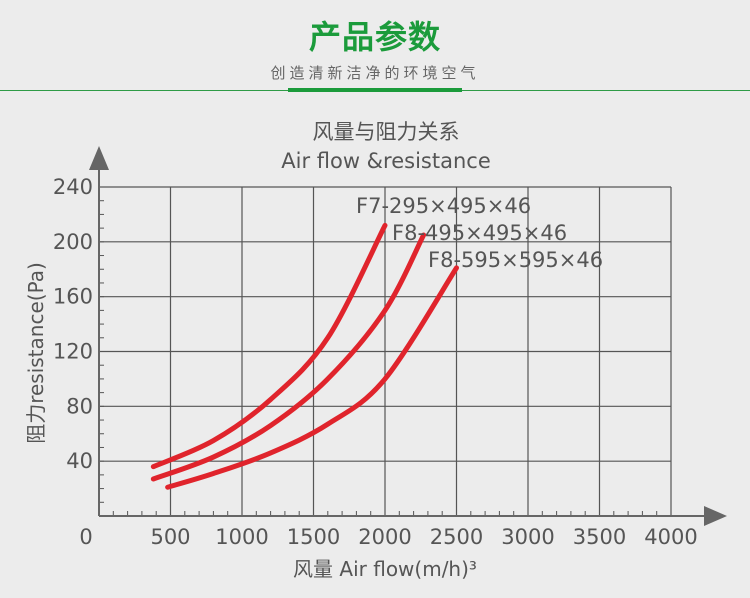  Describe the element at coordinates (73, 352) in the screenshot. I see `y-tick-label: 120` at that location.